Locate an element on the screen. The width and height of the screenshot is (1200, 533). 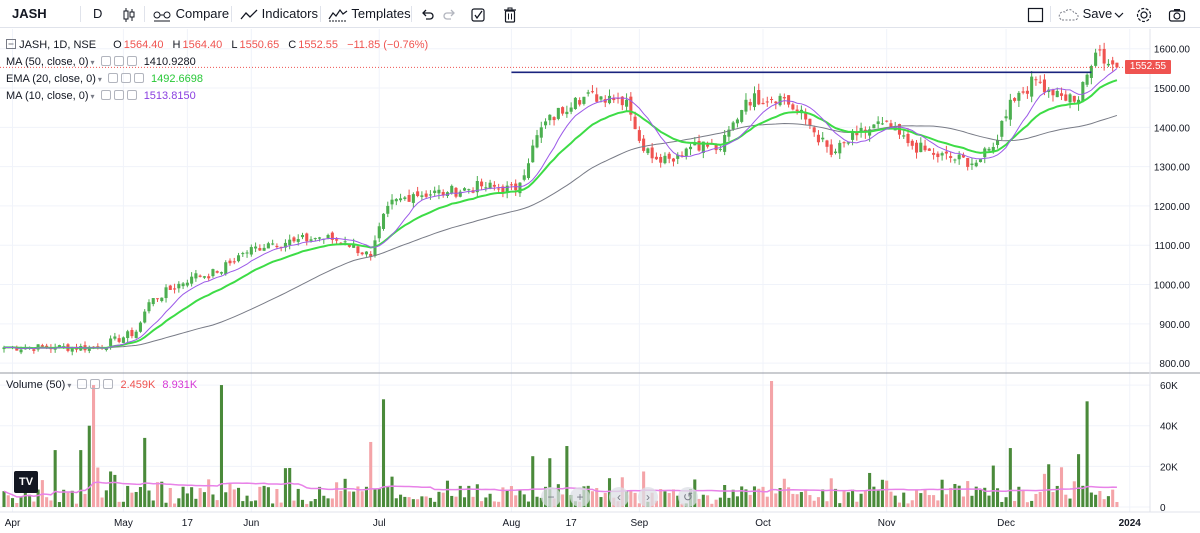
ema20-legend: EMA (20, close, 0) ▾ 1492.6698 is located at coordinates (104, 79).